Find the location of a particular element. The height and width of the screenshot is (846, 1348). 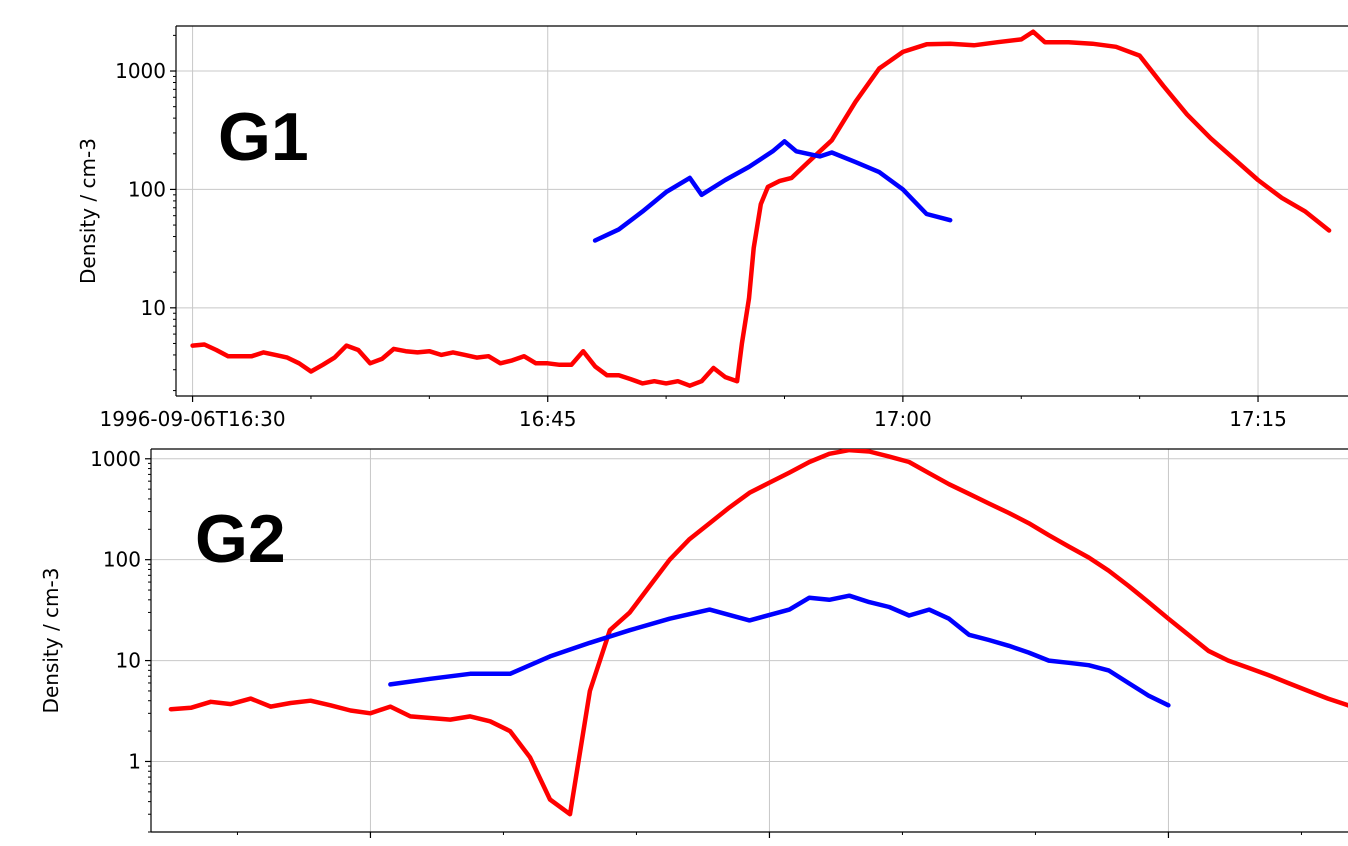

x-tick-label: 1996-09-06T16:30 is located at coordinates (193, 419).